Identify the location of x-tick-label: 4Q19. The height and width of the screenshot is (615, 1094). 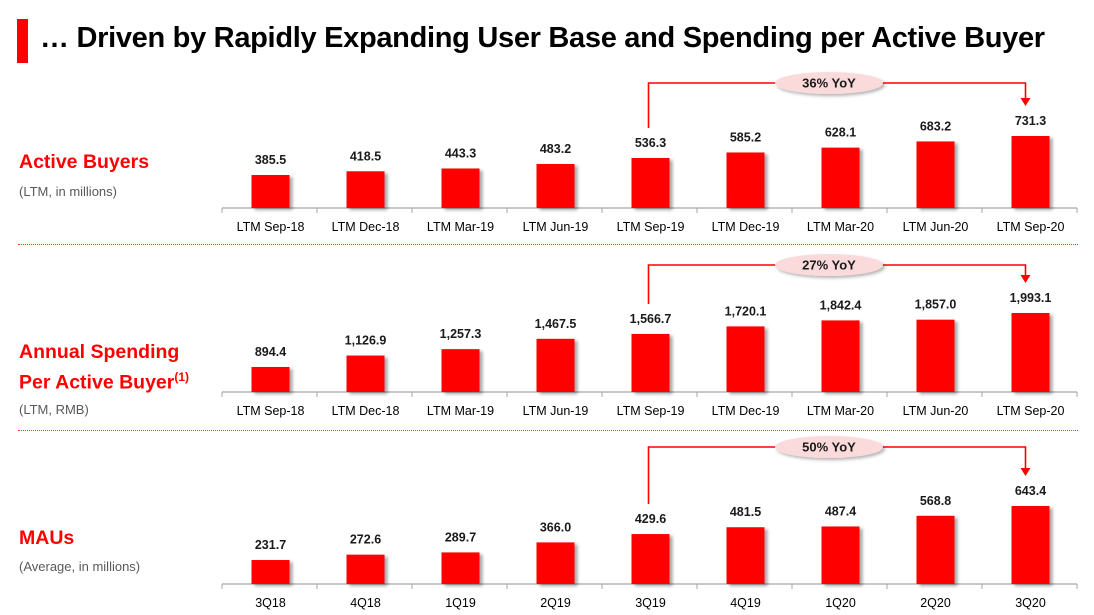
(745, 603).